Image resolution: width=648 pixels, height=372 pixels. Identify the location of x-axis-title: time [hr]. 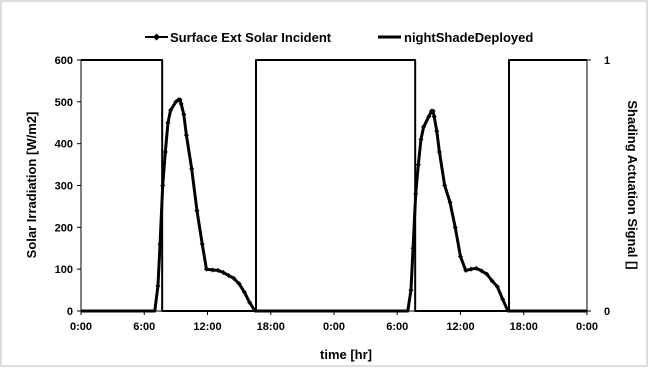
(346, 354).